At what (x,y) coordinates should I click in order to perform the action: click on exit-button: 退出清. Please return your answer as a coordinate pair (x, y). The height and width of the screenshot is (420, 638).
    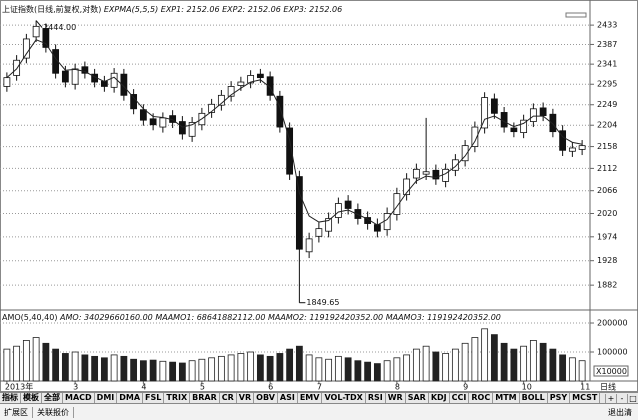
    Looking at the image, I should click on (620, 412).